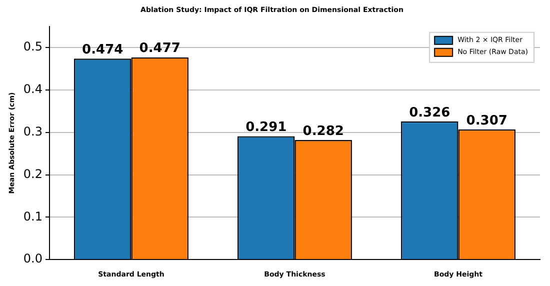 This screenshot has width=550, height=286. I want to click on y-tick-label: 0.2, so click(32, 173).